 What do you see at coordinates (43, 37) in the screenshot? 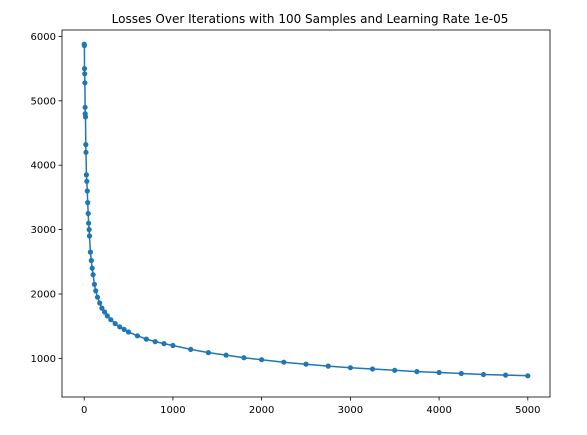
I see `y-tick-label: 6000` at bounding box center [43, 37].